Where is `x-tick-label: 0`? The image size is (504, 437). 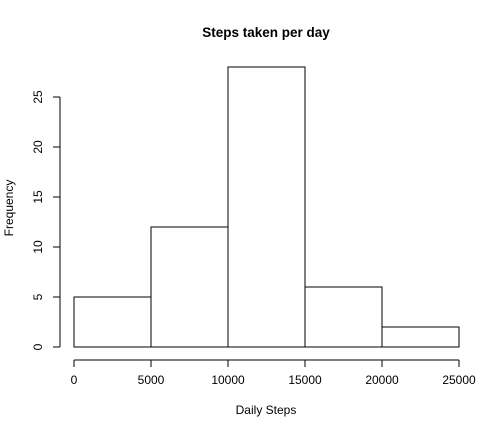
x-tick-label: 0 is located at coordinates (74, 380).